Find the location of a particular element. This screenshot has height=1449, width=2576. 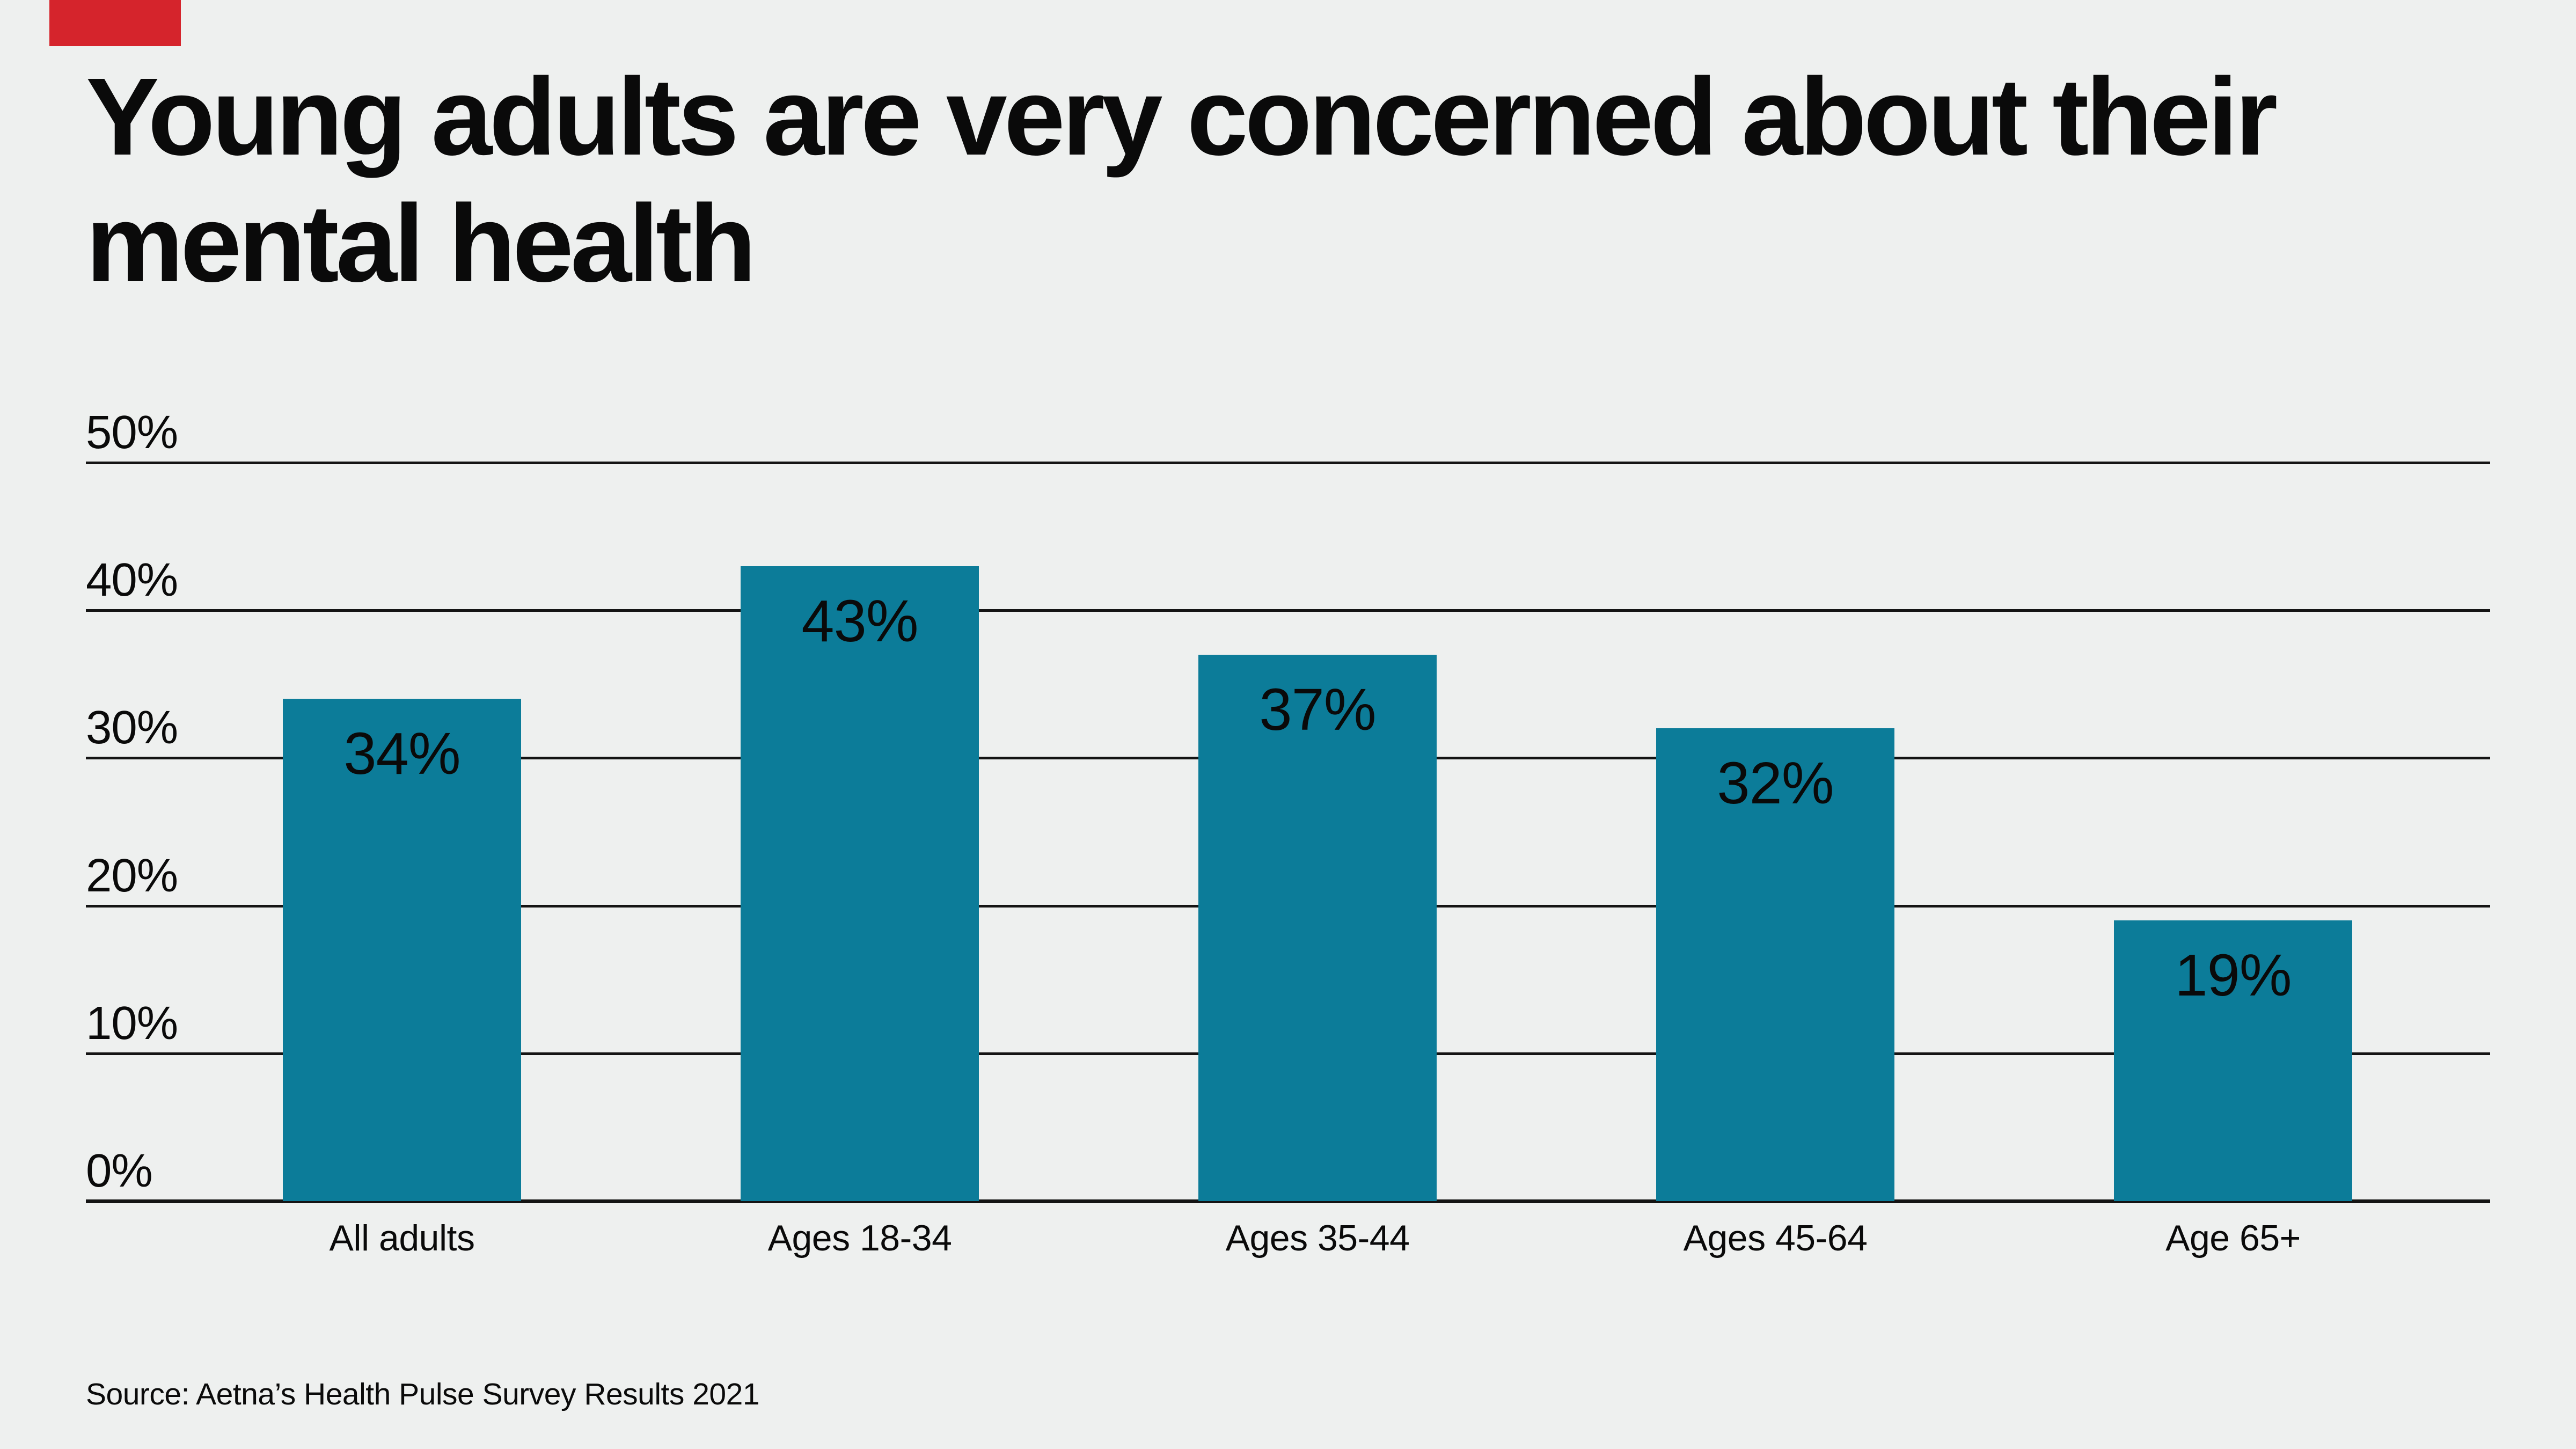

annotation-marker is located at coordinates (115, 23).